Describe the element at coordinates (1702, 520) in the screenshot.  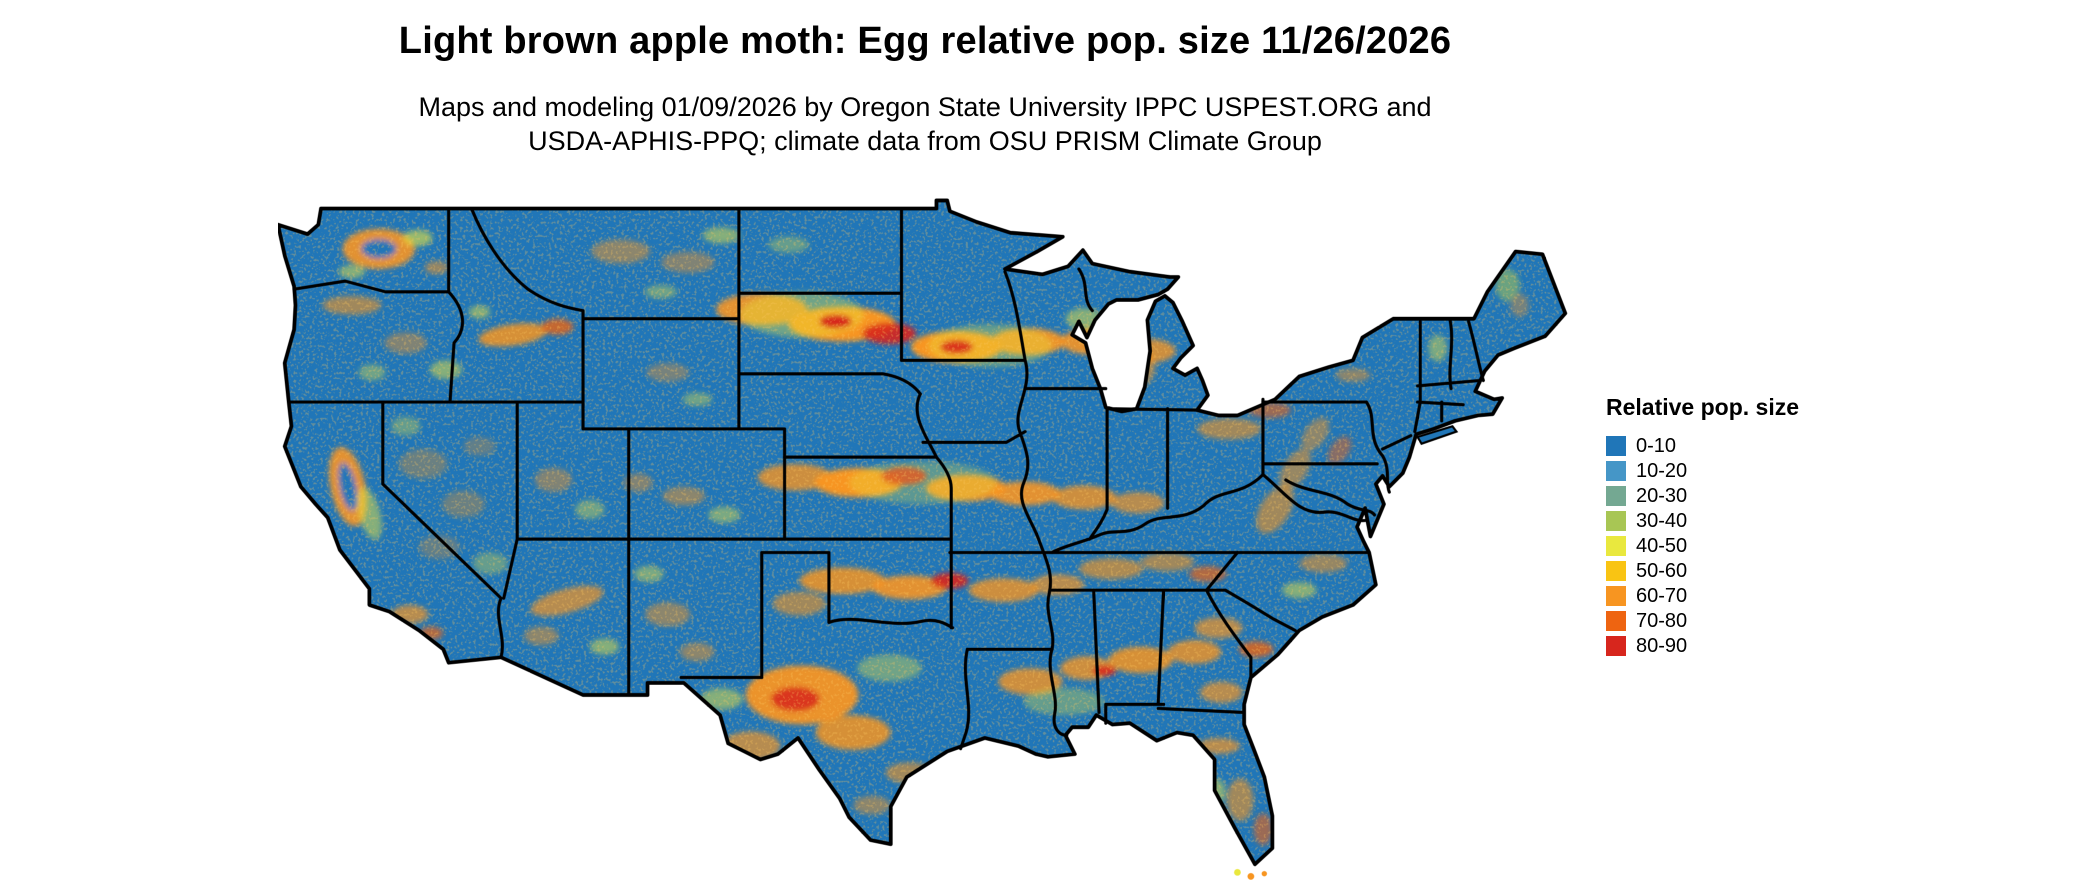
I see `legend-row: 30-40` at that location.